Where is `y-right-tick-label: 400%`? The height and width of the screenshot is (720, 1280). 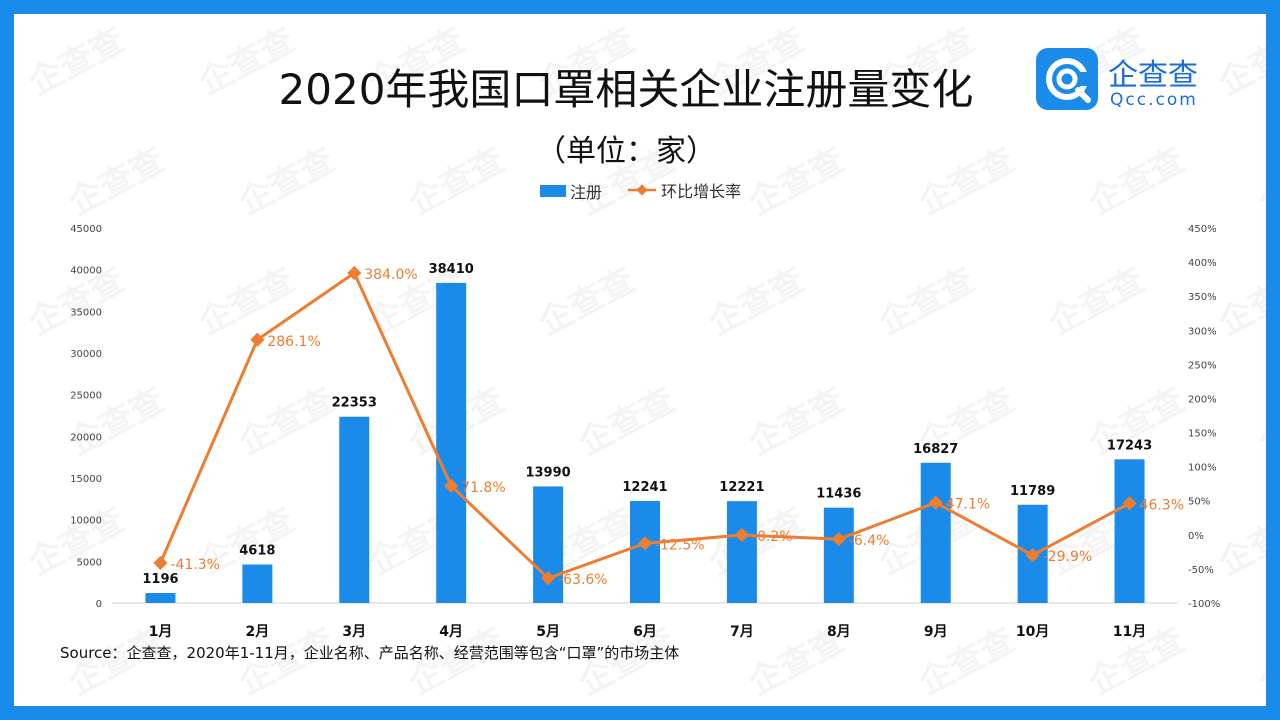 y-right-tick-label: 400% is located at coordinates (1202, 263).